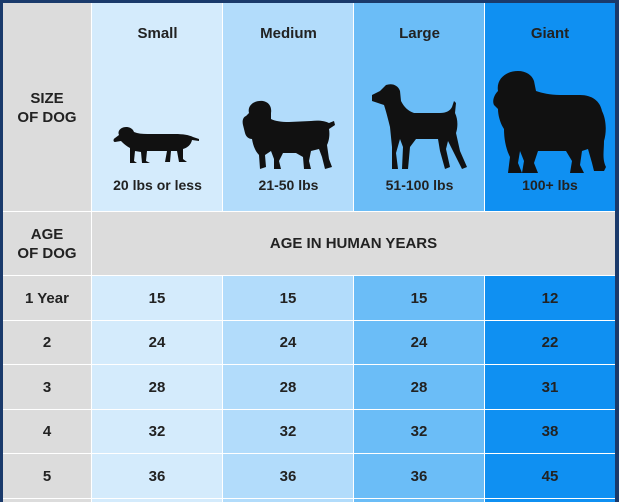 The width and height of the screenshot is (619, 502). What do you see at coordinates (550, 122) in the screenshot?
I see `newfoundland-icon` at bounding box center [550, 122].